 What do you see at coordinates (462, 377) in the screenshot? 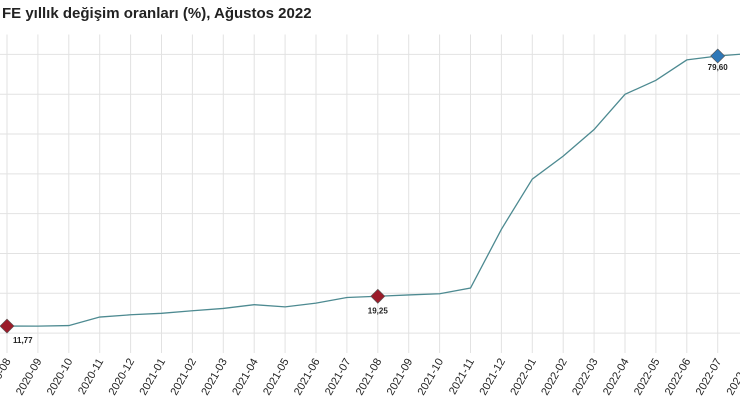
I see `x-tick-label: 2021-11` at bounding box center [462, 377].